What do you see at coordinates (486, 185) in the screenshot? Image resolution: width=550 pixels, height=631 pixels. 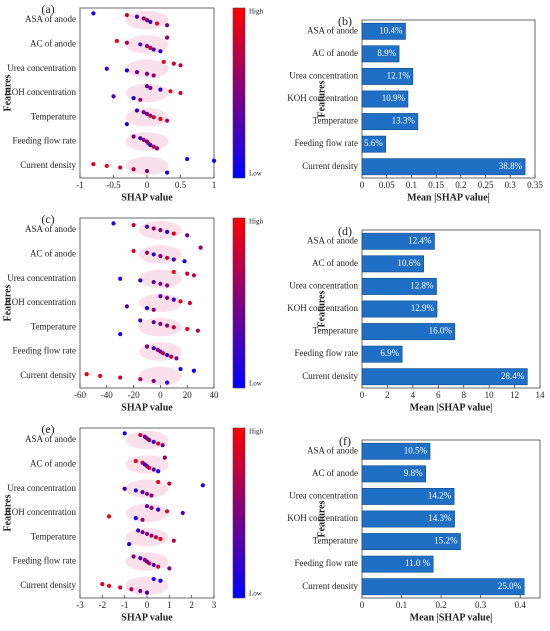 I see `x-tick-label: 0.25` at bounding box center [486, 185].